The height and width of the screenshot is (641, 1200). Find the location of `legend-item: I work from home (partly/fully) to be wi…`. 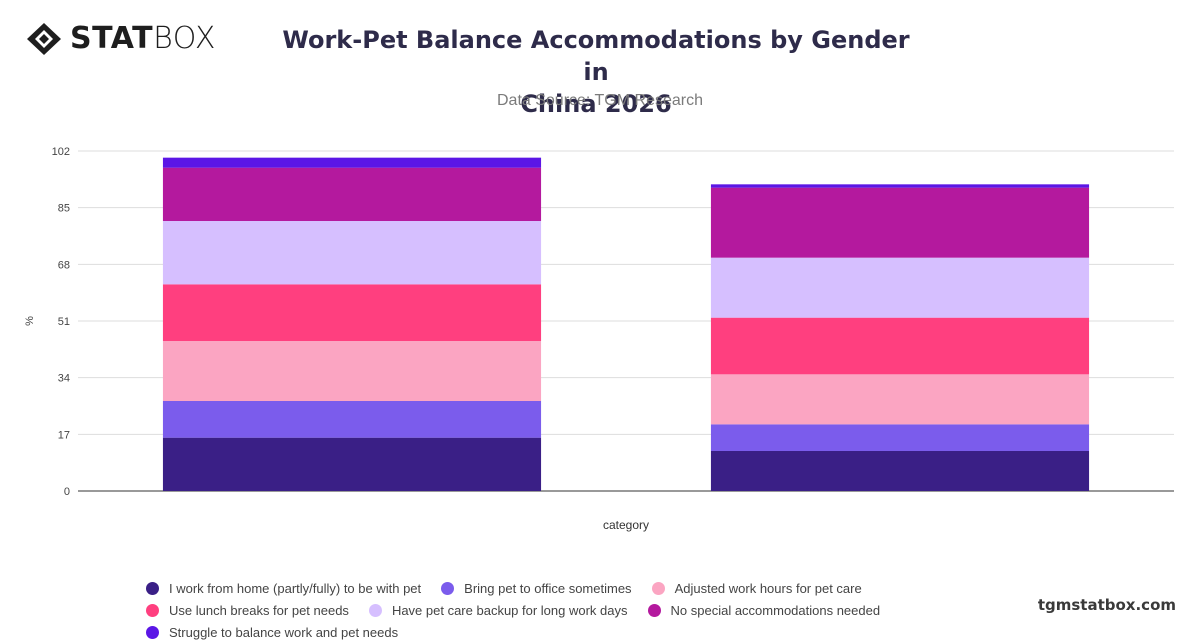

legend-item: I work from home (partly/fully) to be wi… is located at coordinates (280, 588).